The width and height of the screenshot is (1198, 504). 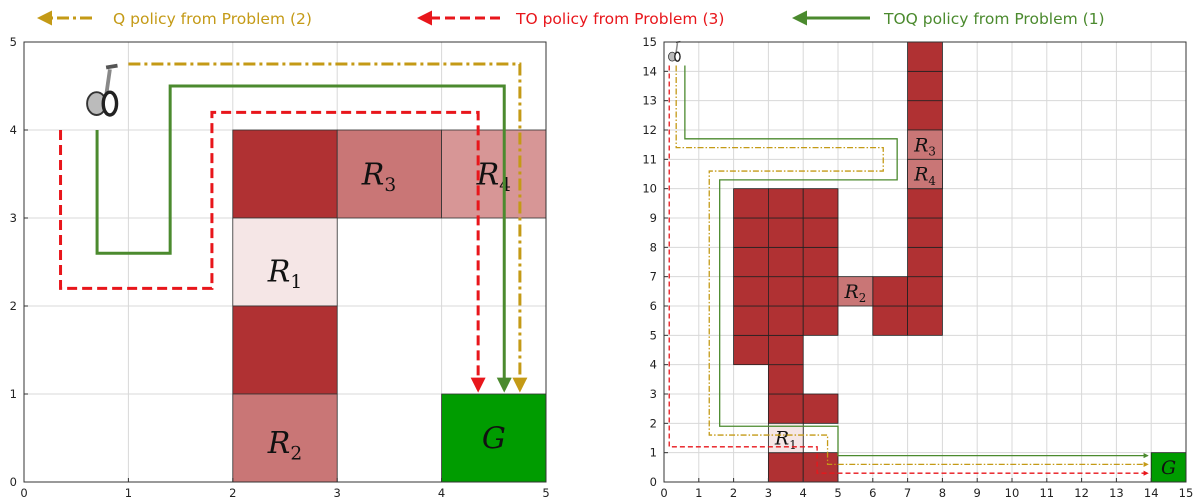 What do you see at coordinates (994, 19) in the screenshot?
I see `legend-label-toq-policy: TOQ policy from Problem (1)` at bounding box center [994, 19].